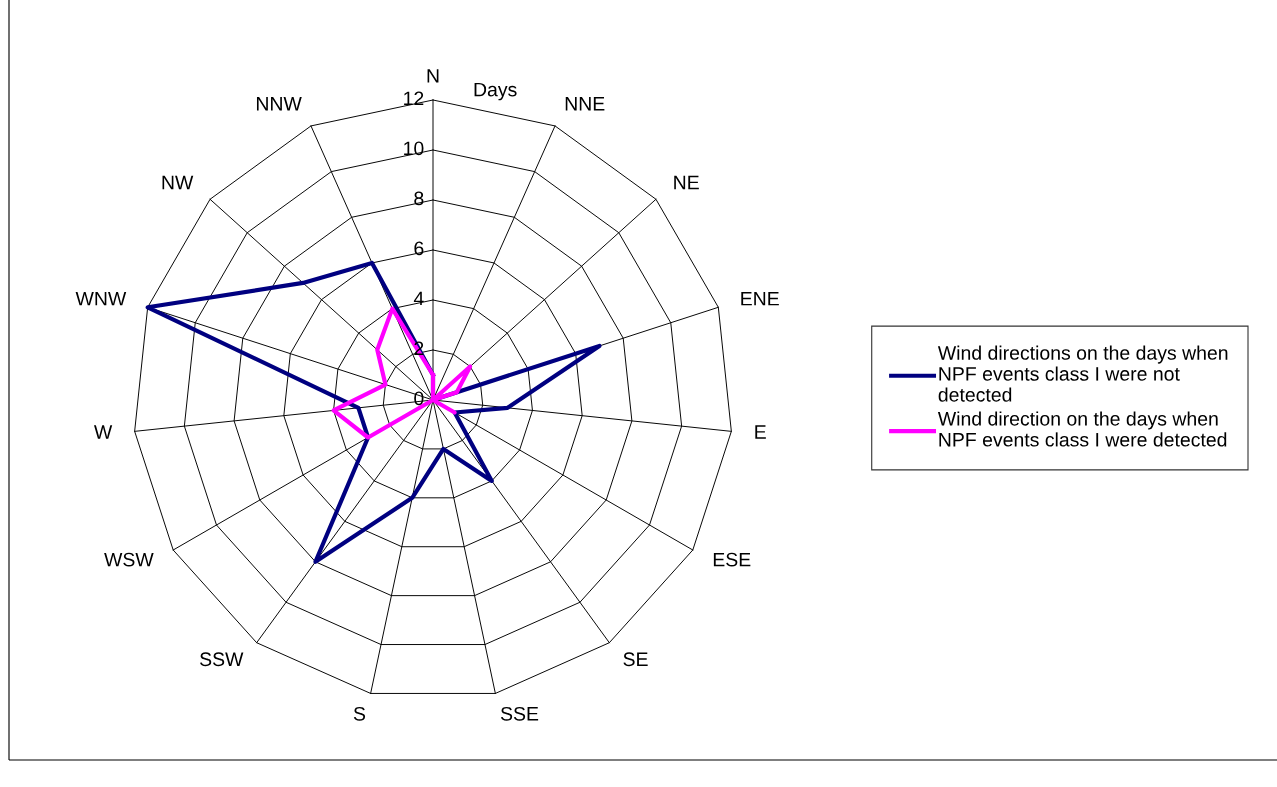 The height and width of the screenshot is (787, 1277). I want to click on spoke-label: WNW, so click(101, 298).